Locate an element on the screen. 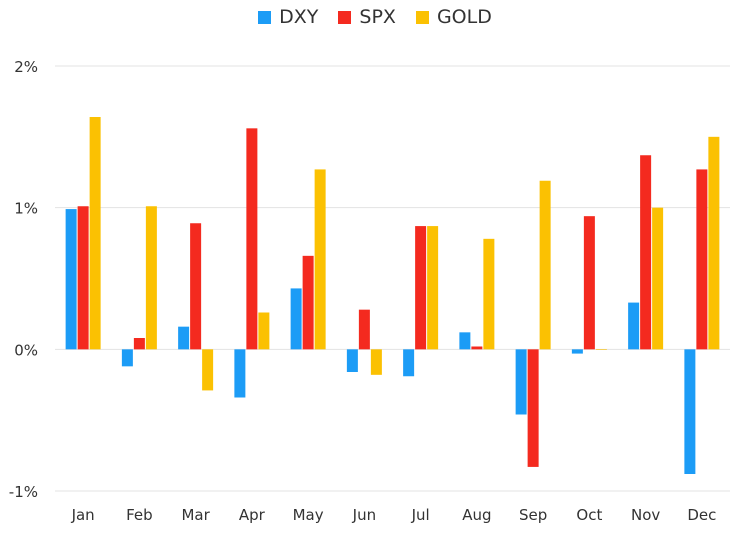  x-tick-label: Jan is located at coordinates (83, 515).